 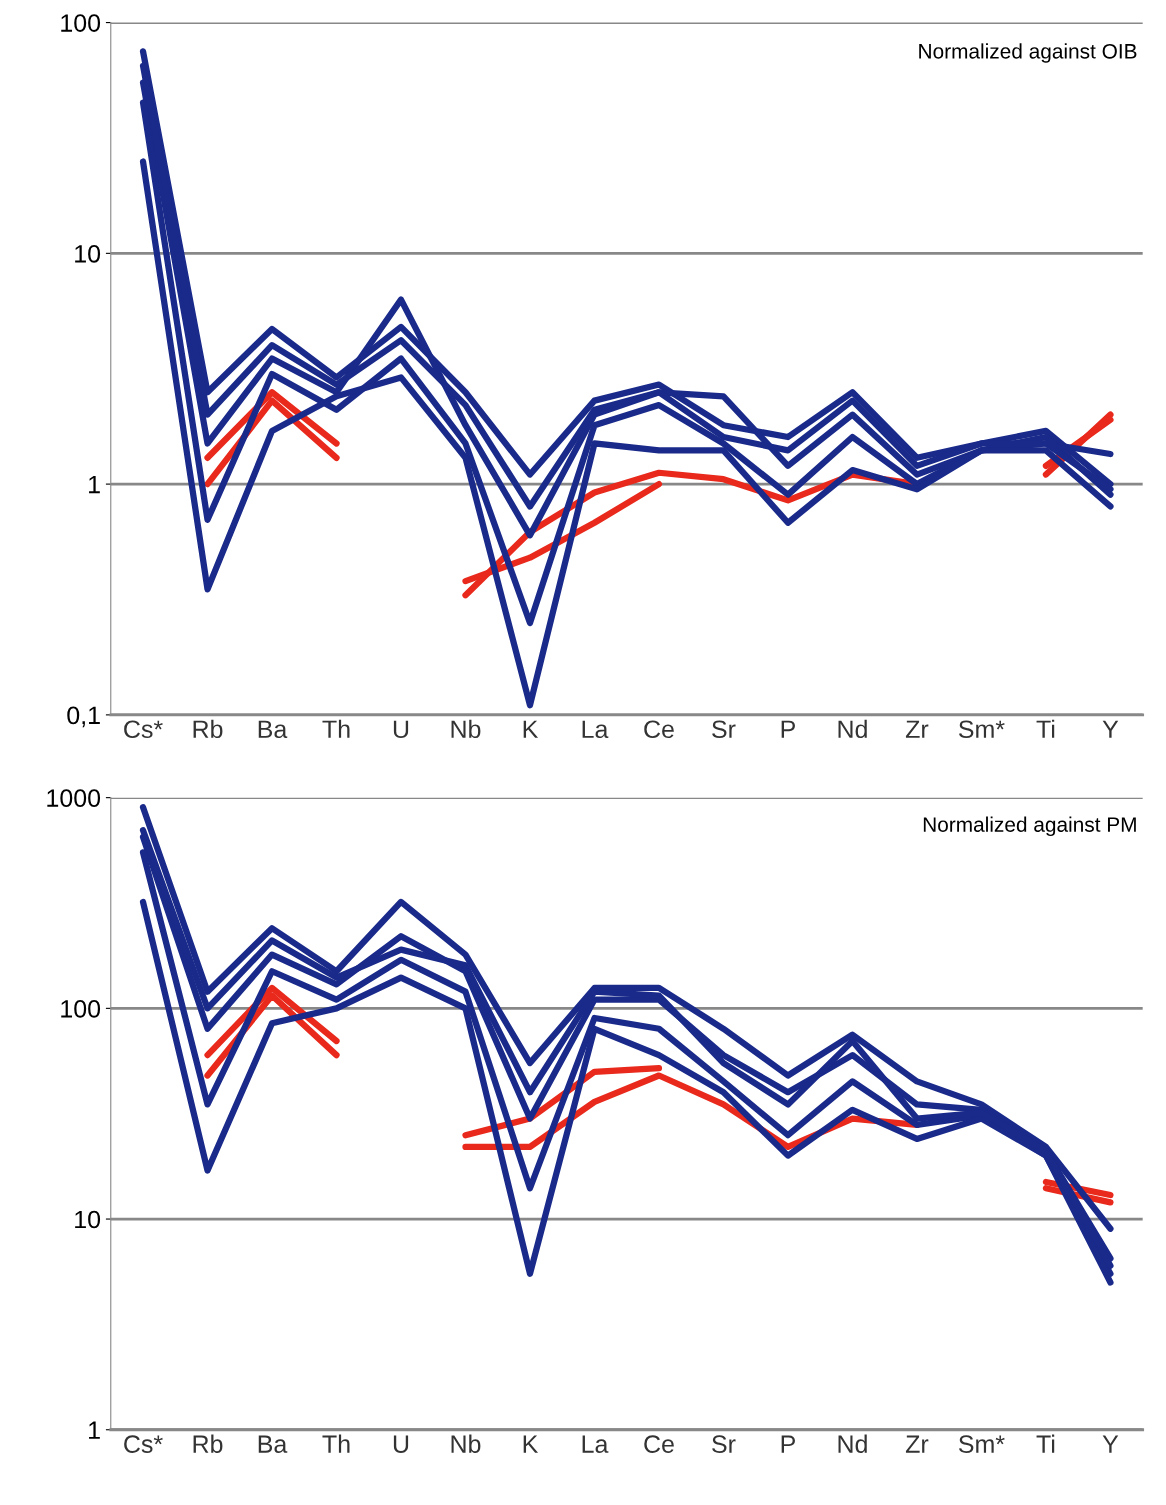 What do you see at coordinates (74, 798) in the screenshot?
I see `y-tick-label: 1000` at bounding box center [74, 798].